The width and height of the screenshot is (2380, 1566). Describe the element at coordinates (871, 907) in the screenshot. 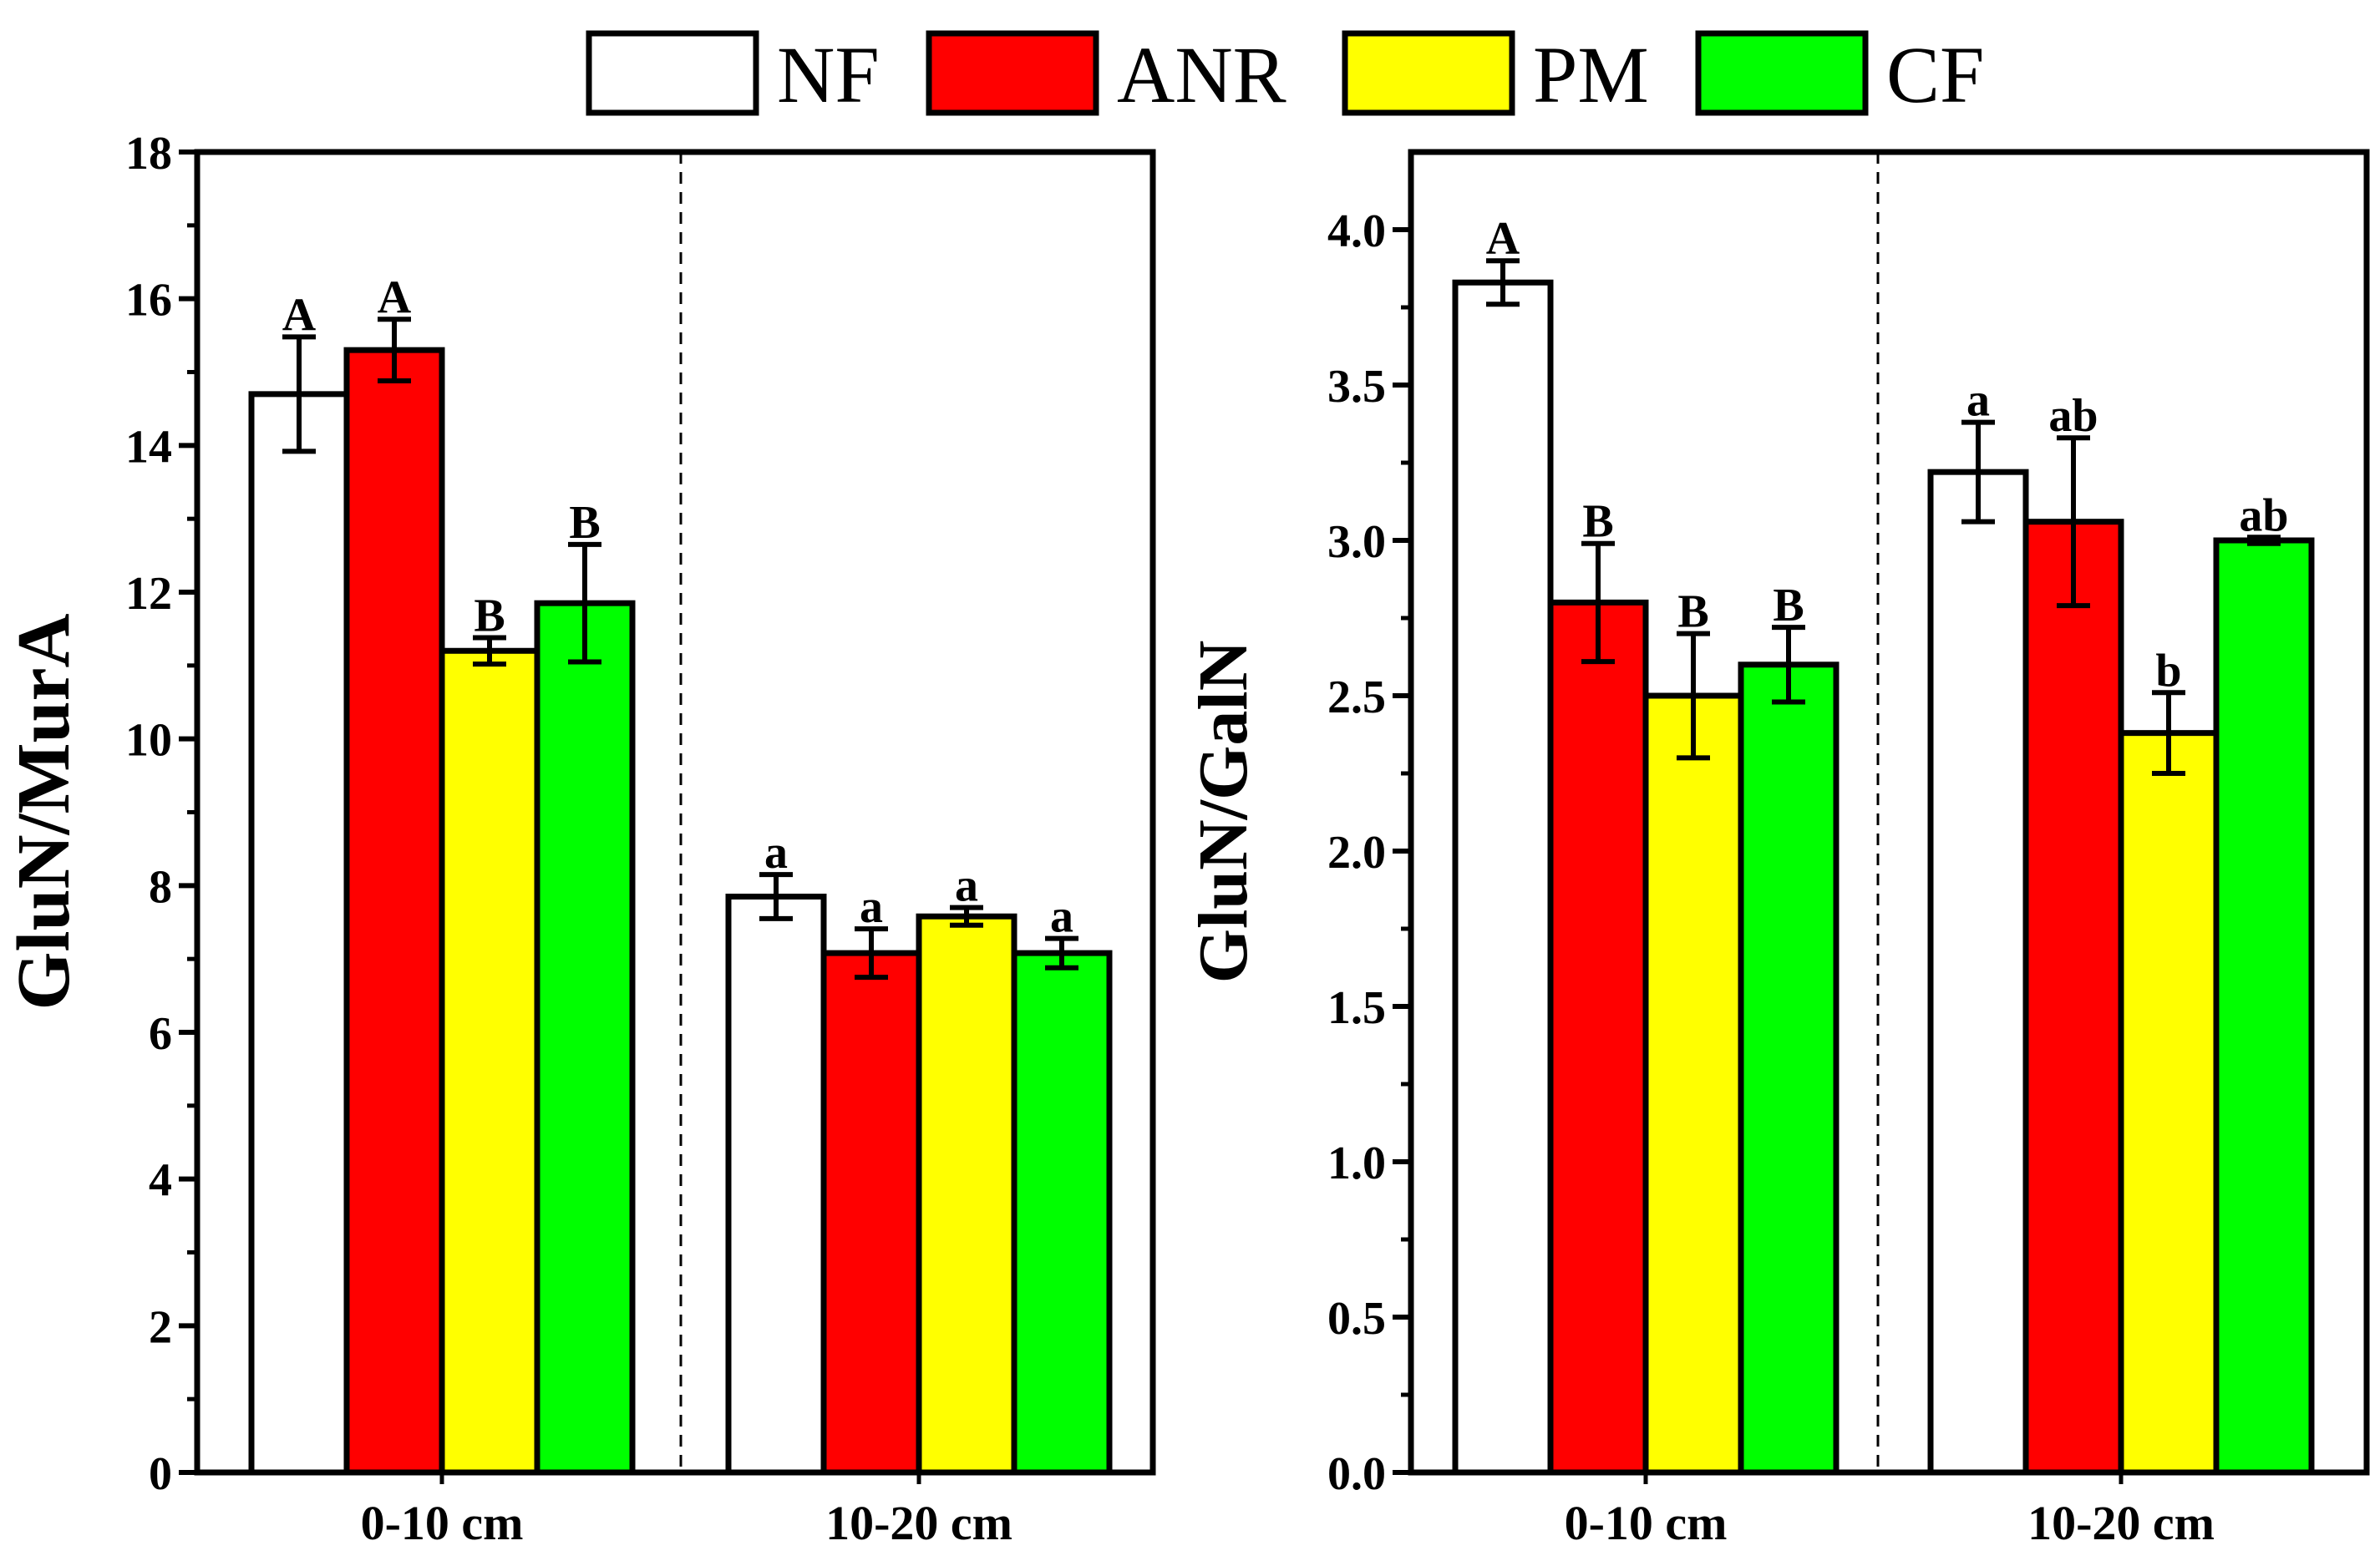

I see `significance-letter-anr-10-20-cm: a` at that location.